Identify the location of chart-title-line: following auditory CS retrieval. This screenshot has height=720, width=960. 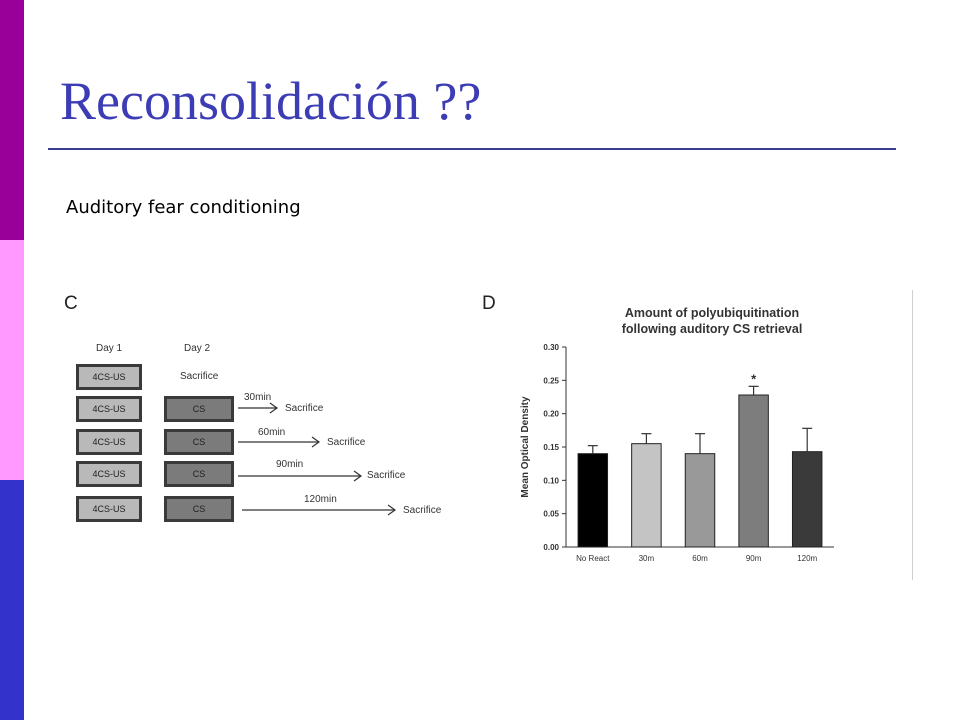
(712, 329).